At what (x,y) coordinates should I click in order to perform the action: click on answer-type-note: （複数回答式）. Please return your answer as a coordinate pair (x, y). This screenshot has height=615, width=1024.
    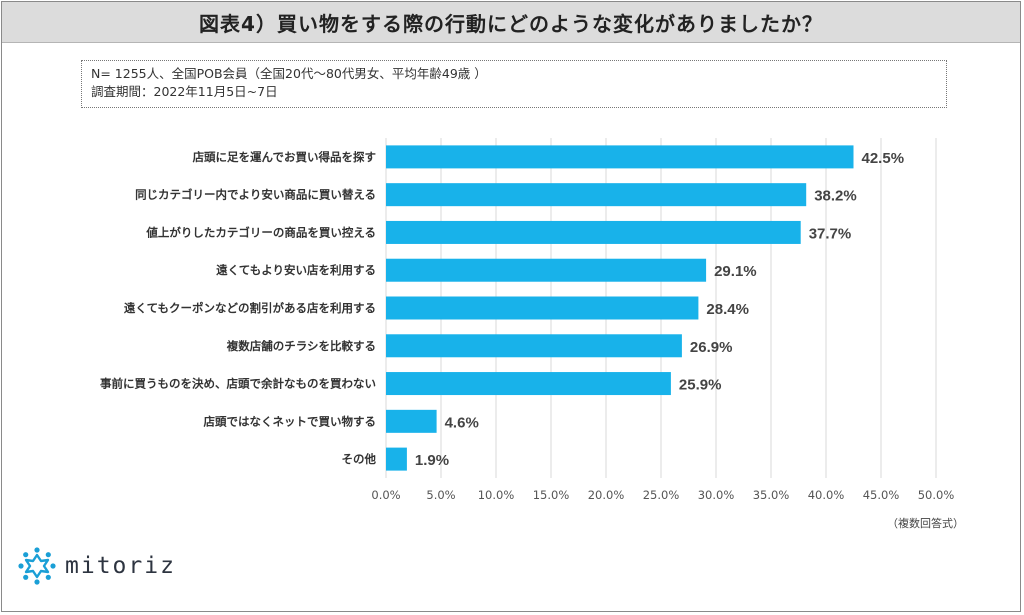
    Looking at the image, I should click on (925, 523).